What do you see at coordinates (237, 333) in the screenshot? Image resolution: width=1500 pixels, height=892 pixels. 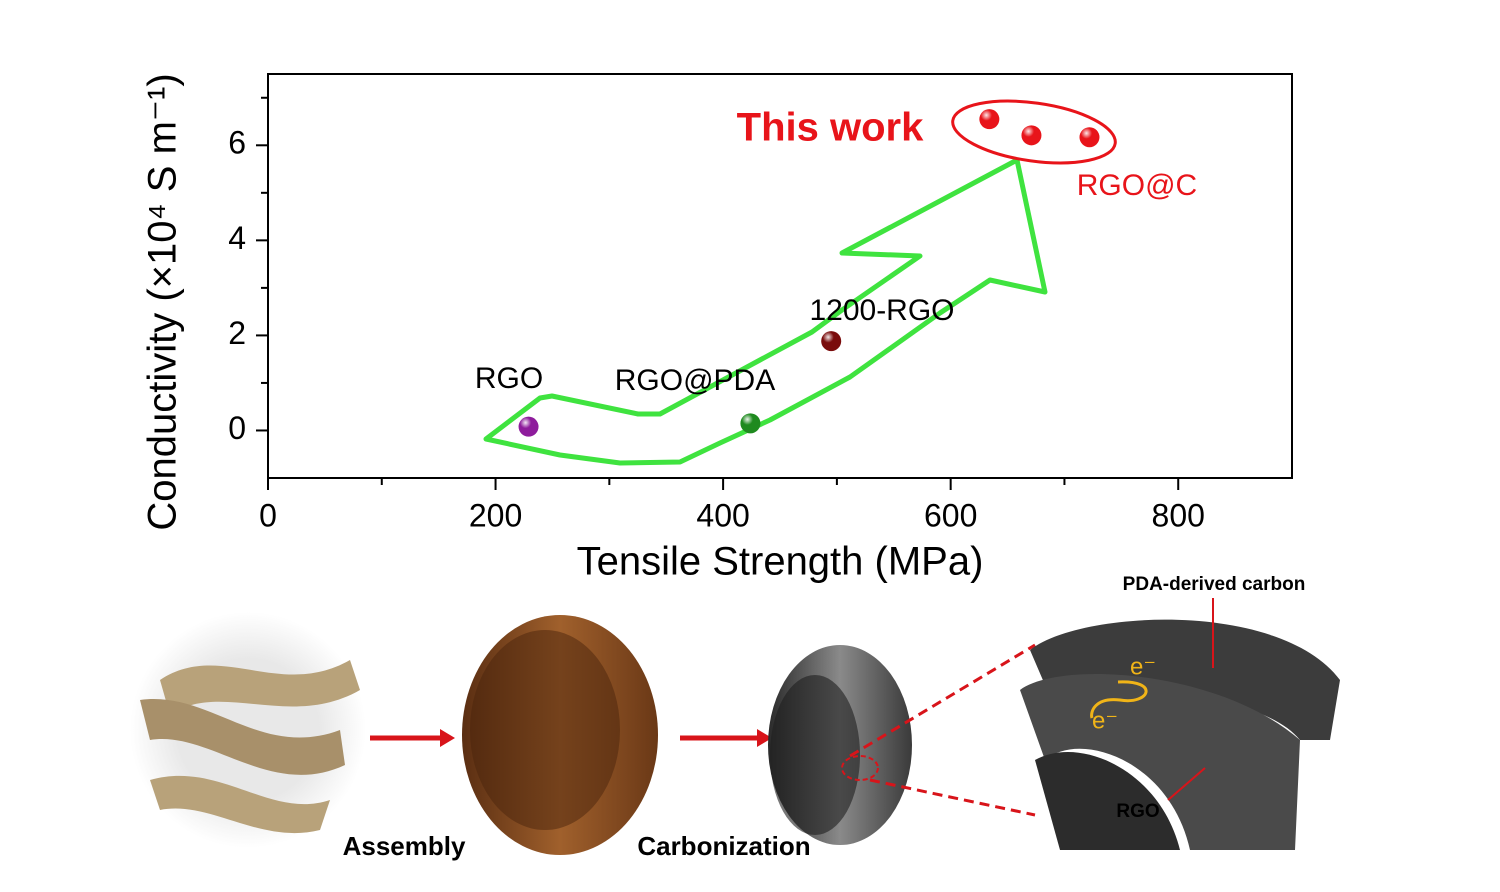 I see `y-tick-label: 2` at bounding box center [237, 333].